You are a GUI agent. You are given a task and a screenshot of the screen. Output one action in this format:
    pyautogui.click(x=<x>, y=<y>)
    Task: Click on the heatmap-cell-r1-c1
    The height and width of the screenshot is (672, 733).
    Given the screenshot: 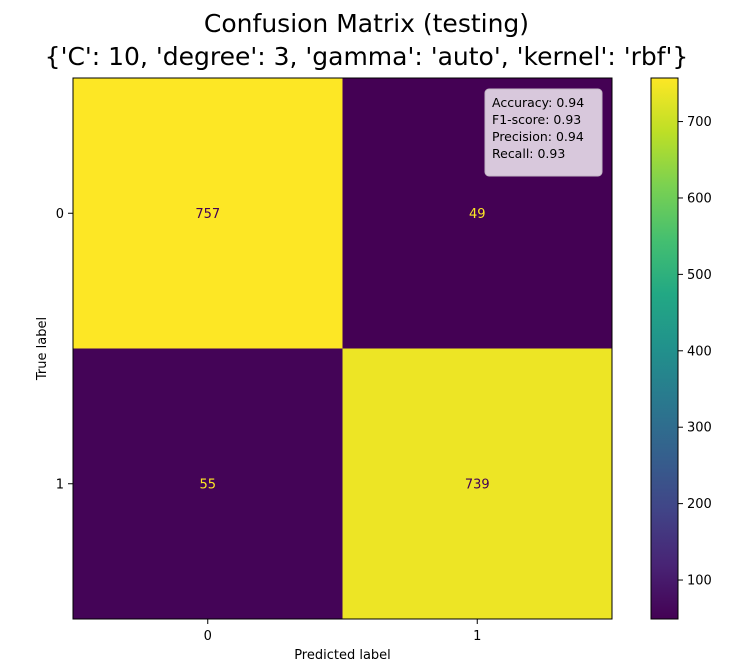 What is the action you would take?
    pyautogui.click(x=477, y=483)
    